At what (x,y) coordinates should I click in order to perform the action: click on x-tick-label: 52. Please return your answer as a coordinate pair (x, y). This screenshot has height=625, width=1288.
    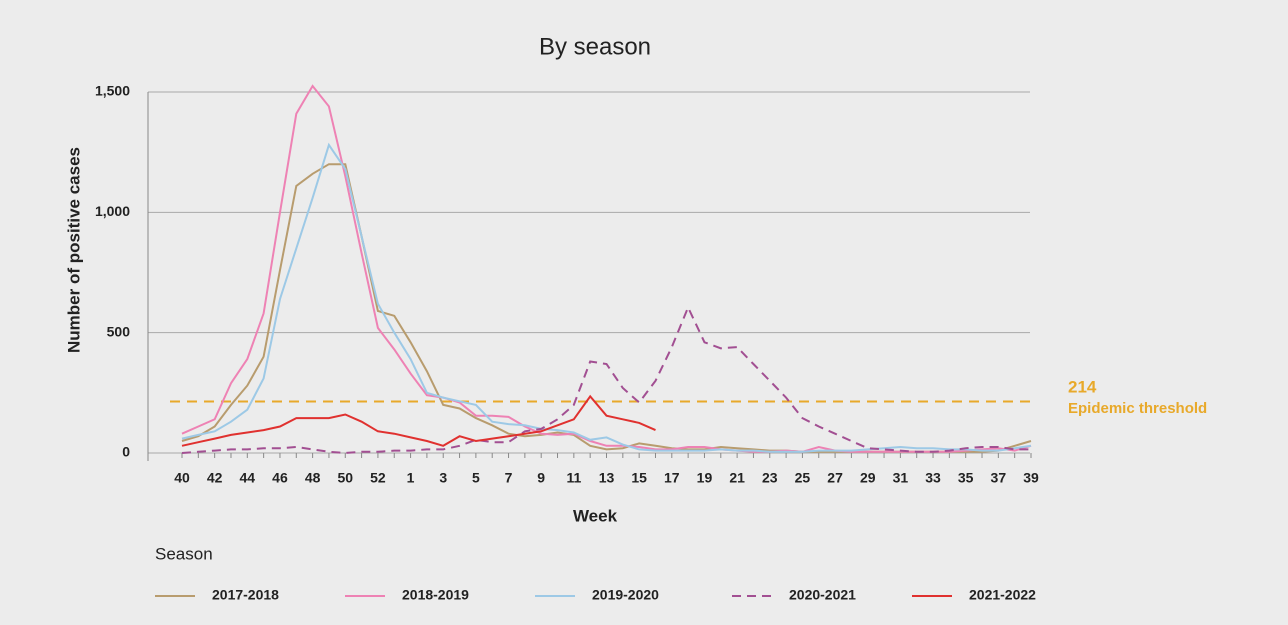
    Looking at the image, I should click on (378, 478).